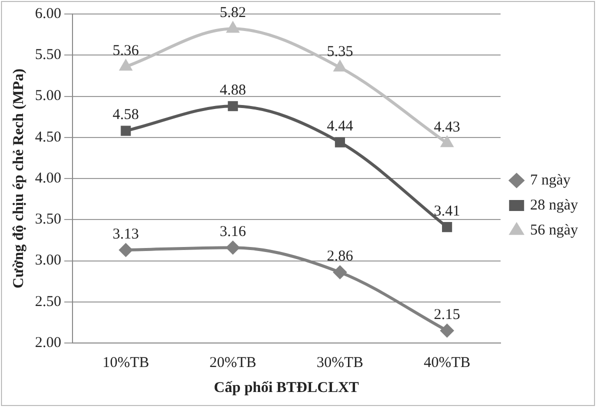 Image resolution: width=596 pixels, height=407 pixels. Describe the element at coordinates (48, 342) in the screenshot. I see `y-tick-label: 2.00` at that location.